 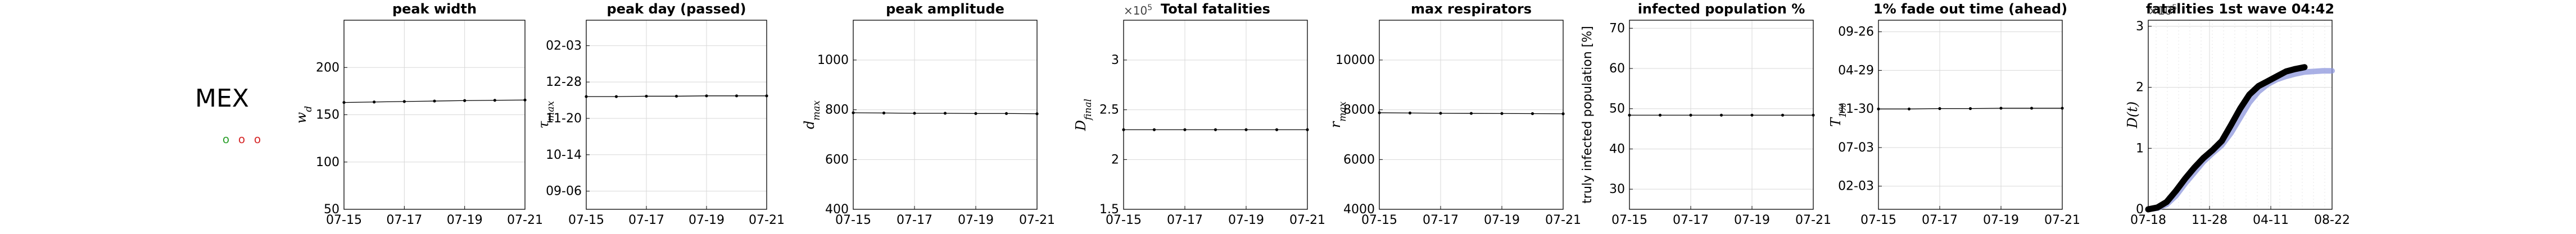 What do you see at coordinates (1721, 9) in the screenshot?
I see `chart-title: infected population %` at bounding box center [1721, 9].